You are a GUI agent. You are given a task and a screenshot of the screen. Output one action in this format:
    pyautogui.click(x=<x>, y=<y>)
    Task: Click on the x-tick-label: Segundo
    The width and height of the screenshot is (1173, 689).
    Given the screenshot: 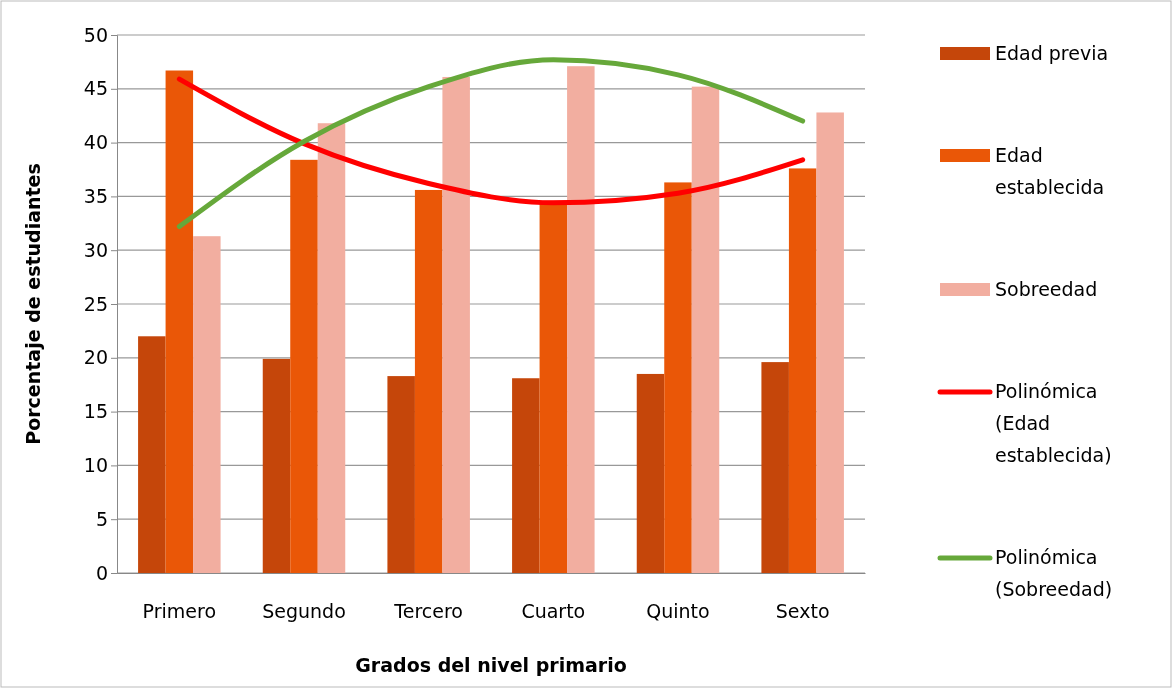 What is the action you would take?
    pyautogui.click(x=304, y=611)
    